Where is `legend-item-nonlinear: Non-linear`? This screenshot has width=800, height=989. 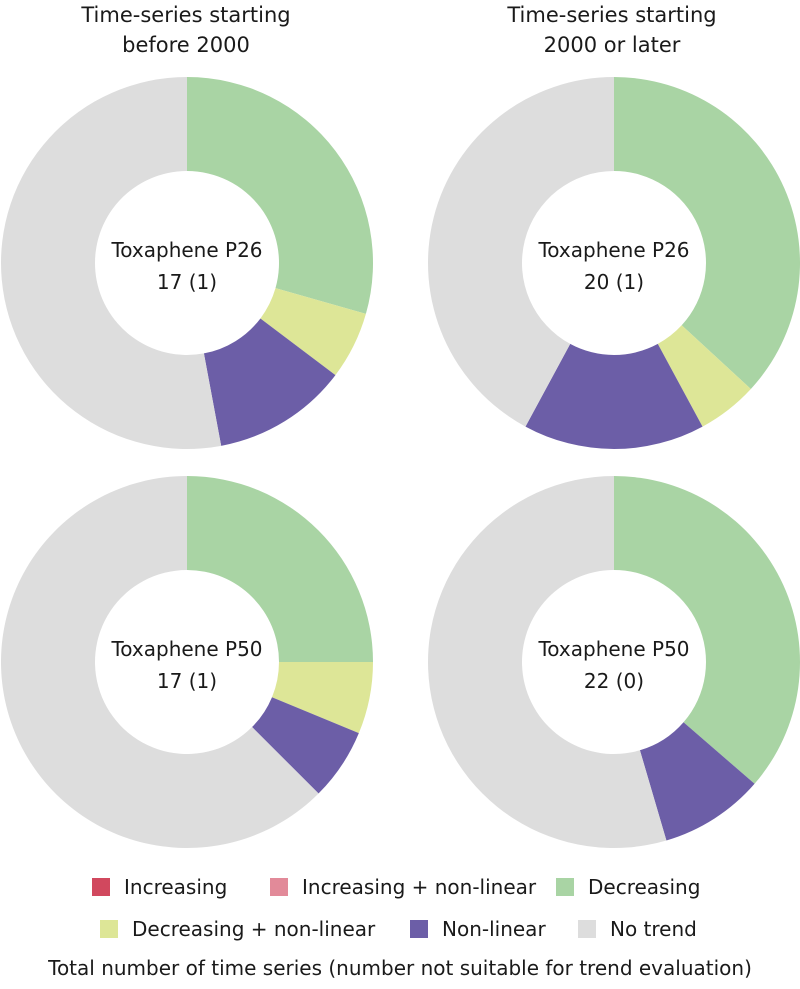
legend-item-nonlinear: Non-linear is located at coordinates (478, 929).